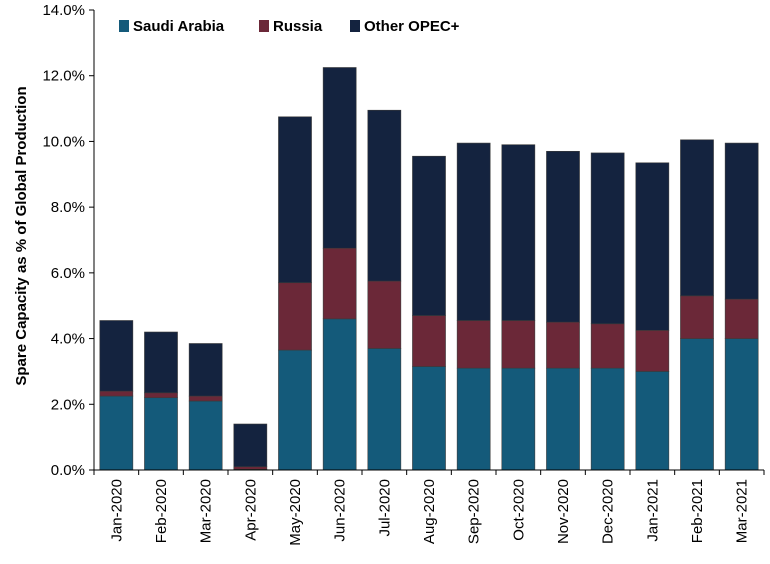 This screenshot has height=564, width=770. I want to click on bar-saudi-arabia-jun-2020, so click(339, 394).